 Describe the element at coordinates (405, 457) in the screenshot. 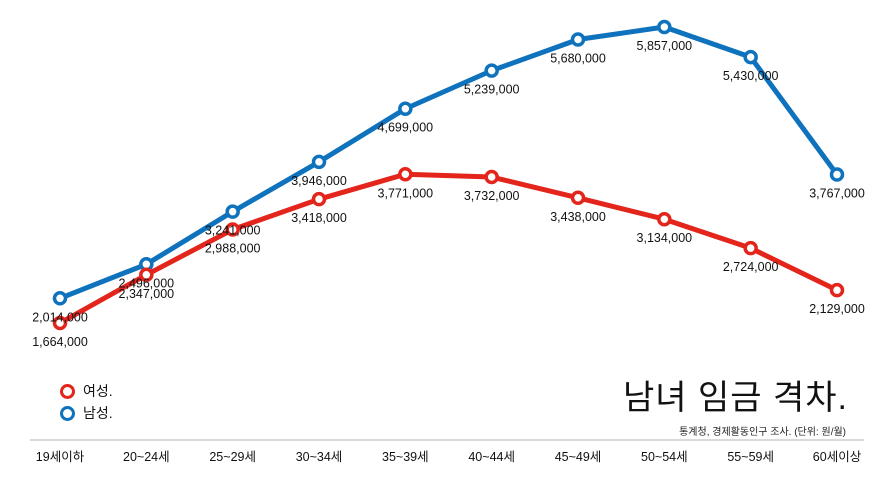

I see `x-tick-label-4: 35~39세` at that location.